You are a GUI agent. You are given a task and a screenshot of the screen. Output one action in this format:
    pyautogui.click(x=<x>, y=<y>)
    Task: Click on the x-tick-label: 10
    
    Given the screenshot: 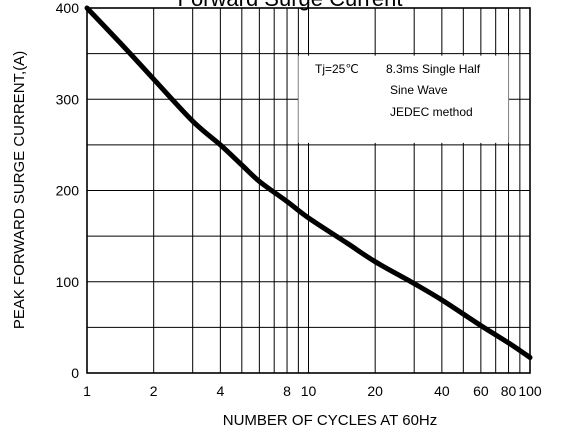 What is the action you would take?
    pyautogui.click(x=309, y=391)
    